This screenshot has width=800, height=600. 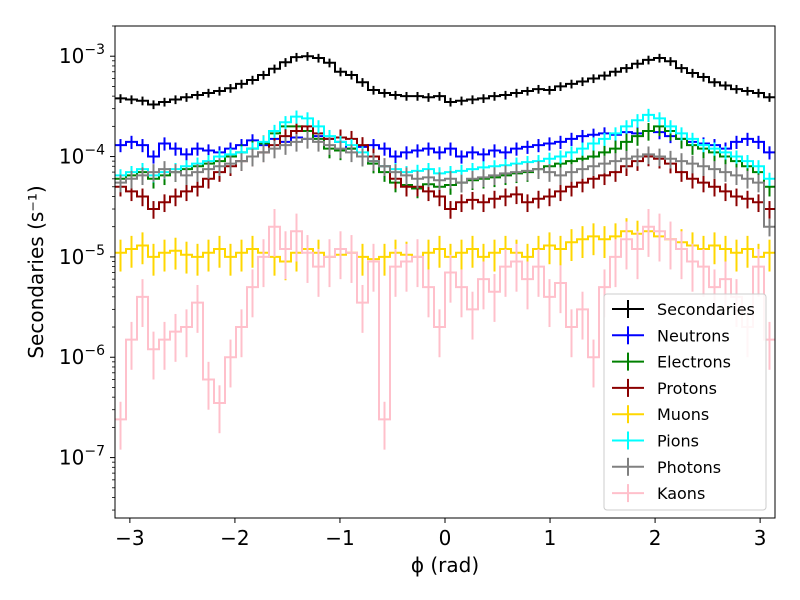 I want to click on legend-item: Pions, so click(x=655, y=441).